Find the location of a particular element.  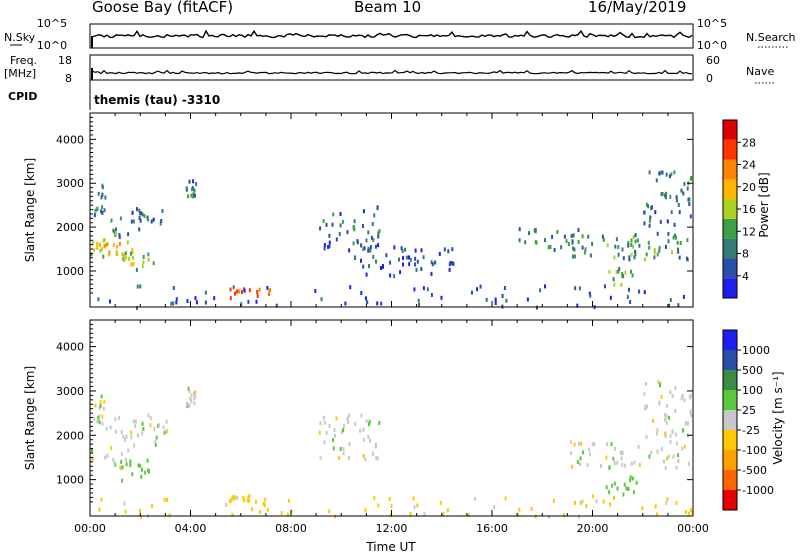

power-cb-tick-label: 4 is located at coordinates (745, 276).